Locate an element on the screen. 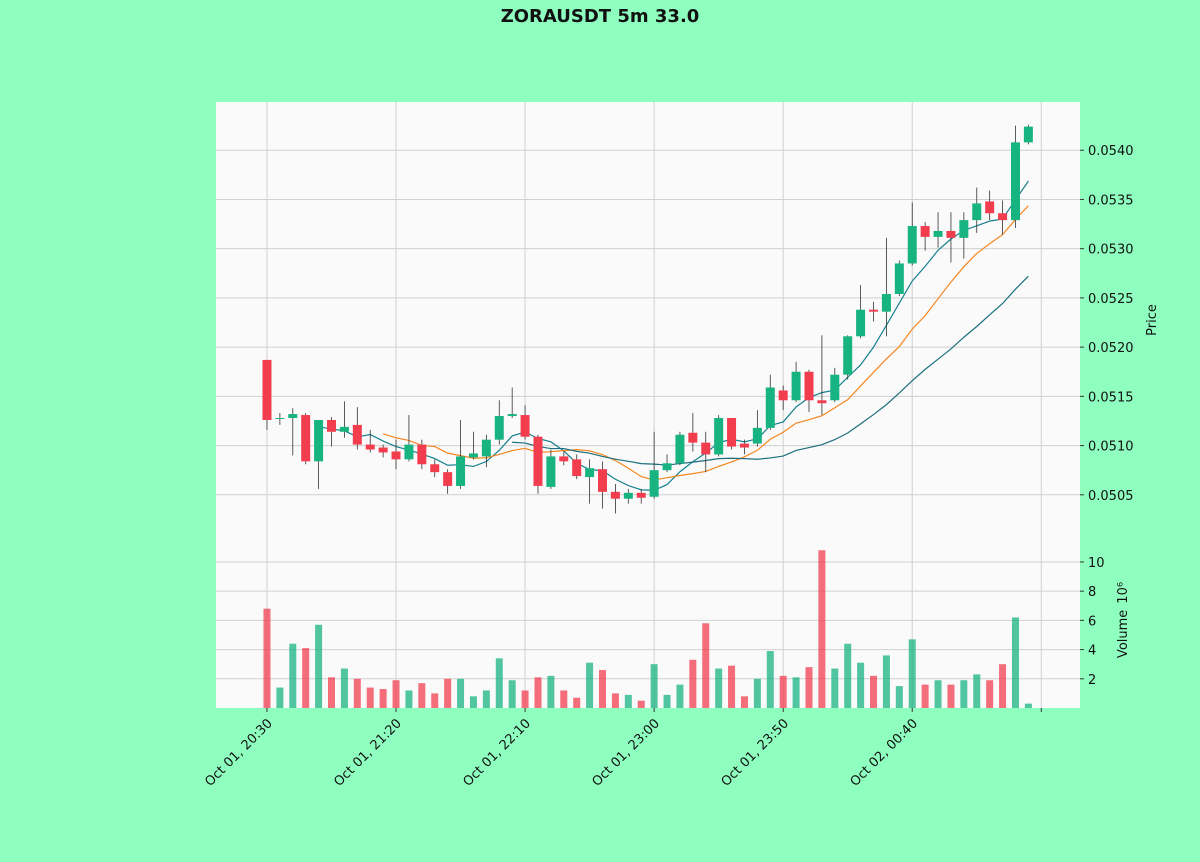  y-tick-label: 0.0540 is located at coordinates (1111, 151).